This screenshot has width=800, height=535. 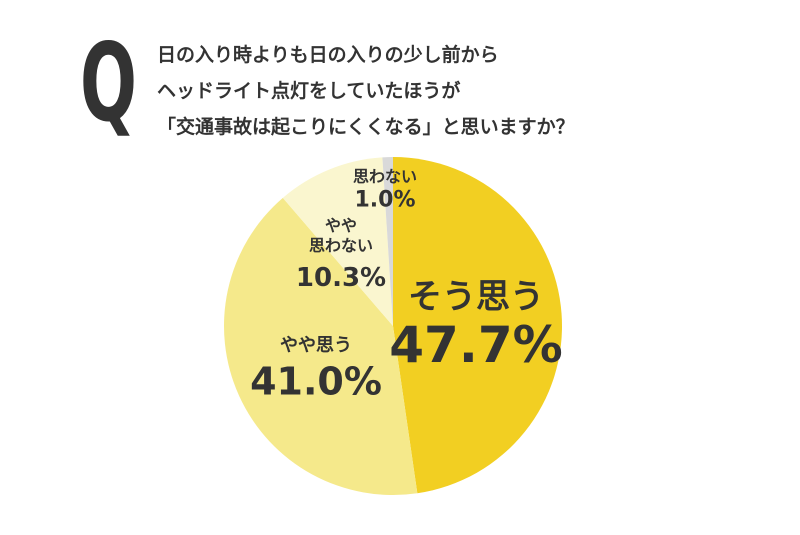 What do you see at coordinates (476, 344) in the screenshot?
I see `value-label: 47.7%` at bounding box center [476, 344].